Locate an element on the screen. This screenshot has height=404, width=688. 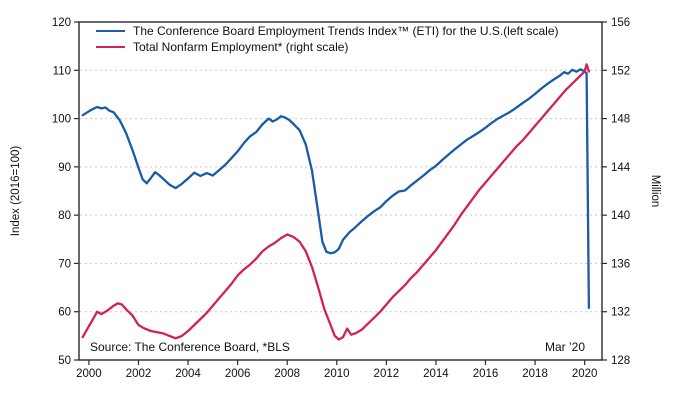
legend-item-nonfarm: Total Nonfarm Employment* (right scale) is located at coordinates (327, 47).